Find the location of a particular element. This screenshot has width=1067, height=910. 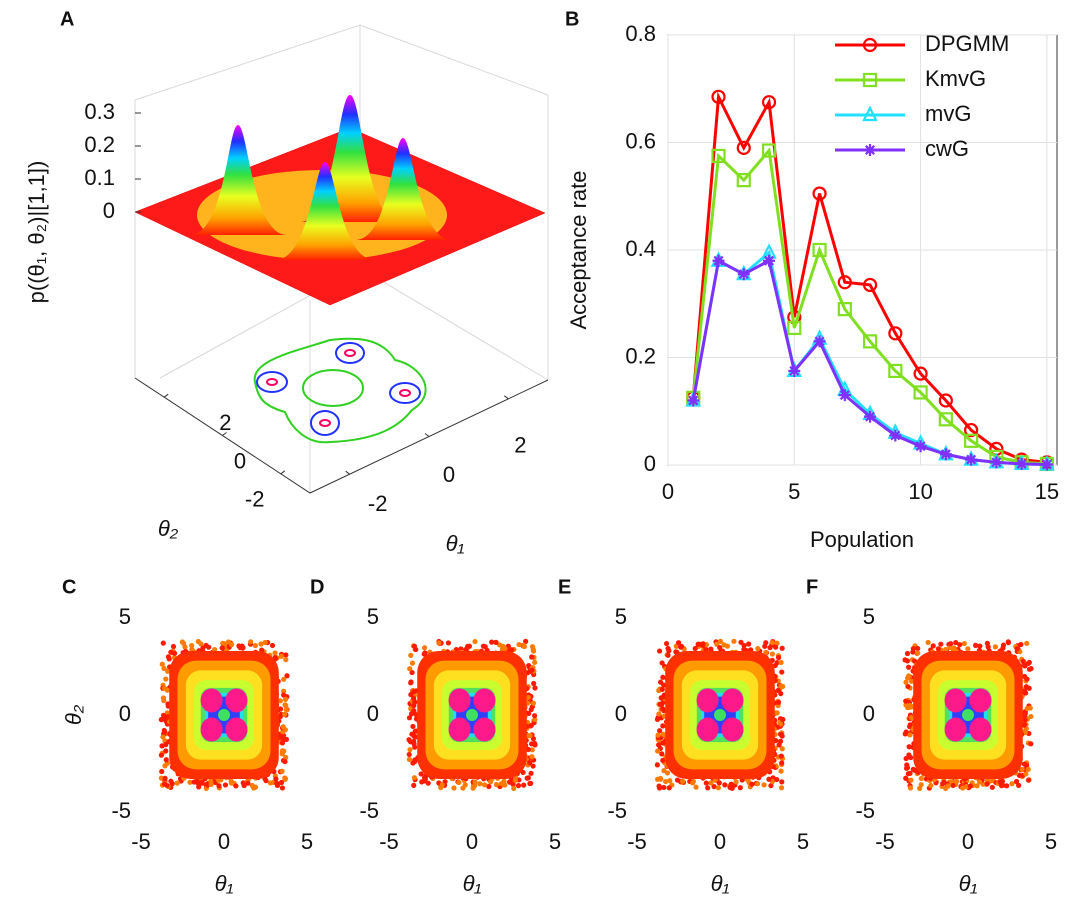

x-tick-label: 10 is located at coordinates (920, 491).